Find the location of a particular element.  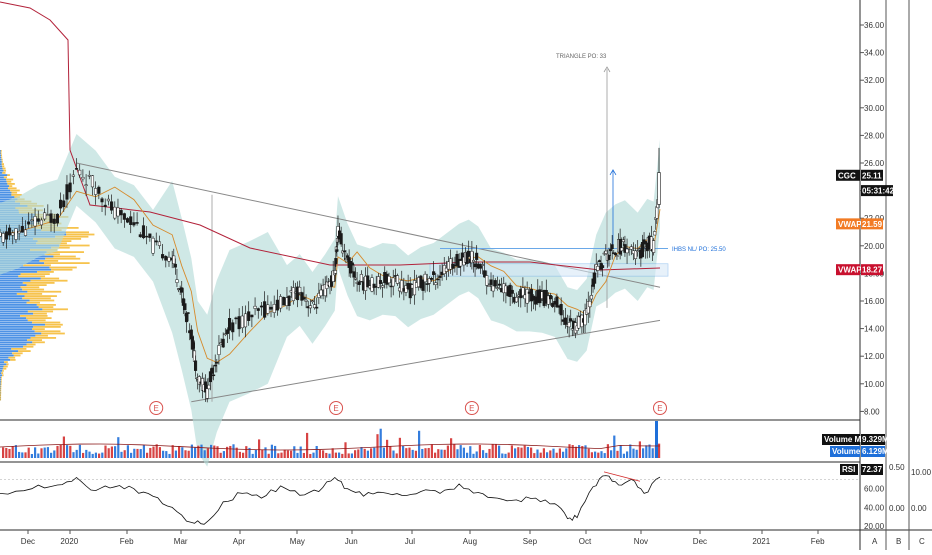

ihbs-po-label: IHBS NL/ PO: 25.50 is located at coordinates (699, 250).